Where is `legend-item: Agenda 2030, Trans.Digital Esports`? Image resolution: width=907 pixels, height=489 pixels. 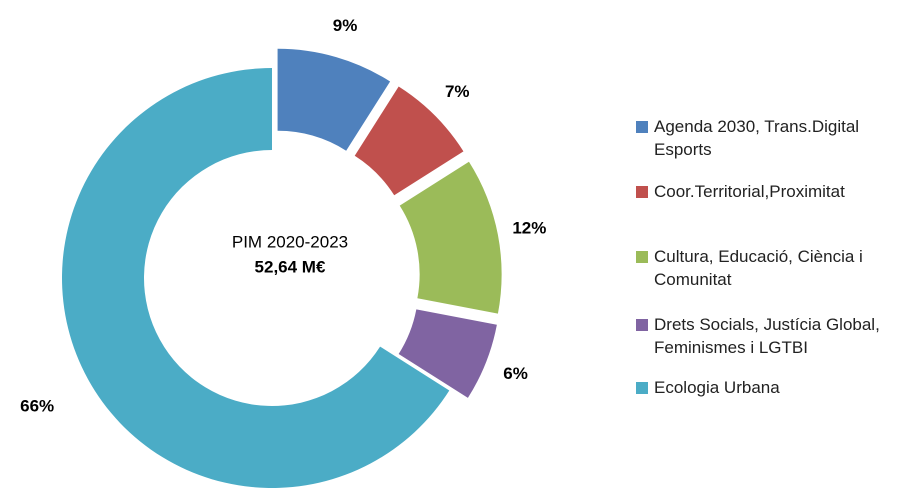
legend-item: Agenda 2030, Trans.Digital Esports is located at coordinates (770, 138).